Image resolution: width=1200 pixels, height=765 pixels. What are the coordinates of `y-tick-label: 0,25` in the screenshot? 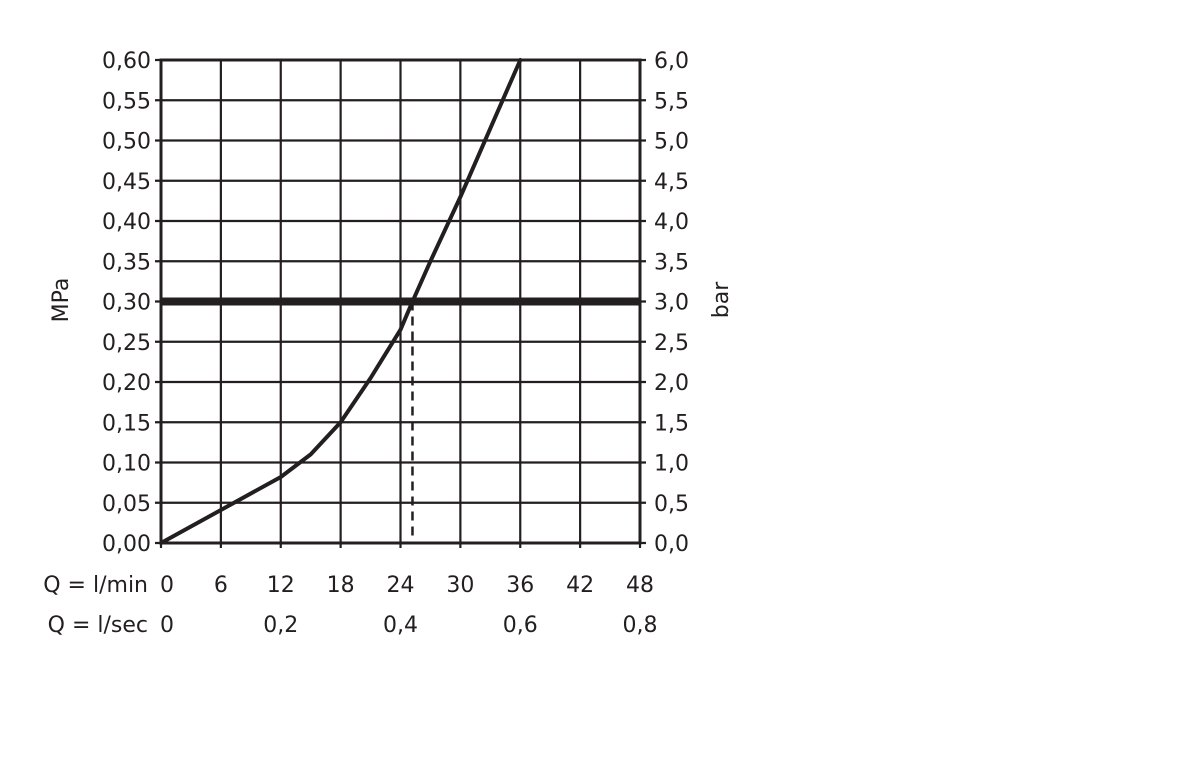 It's located at (126, 343).